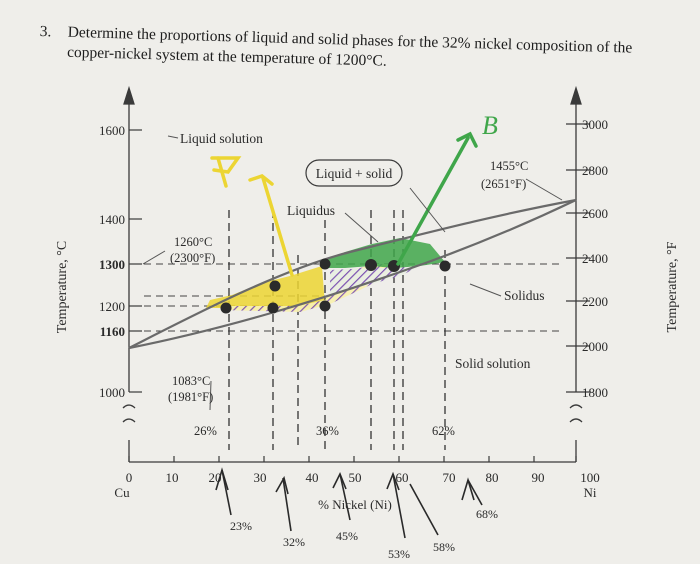  Describe the element at coordinates (252, 216) in the screenshot. I see `yellow-marker-strokes` at that location.